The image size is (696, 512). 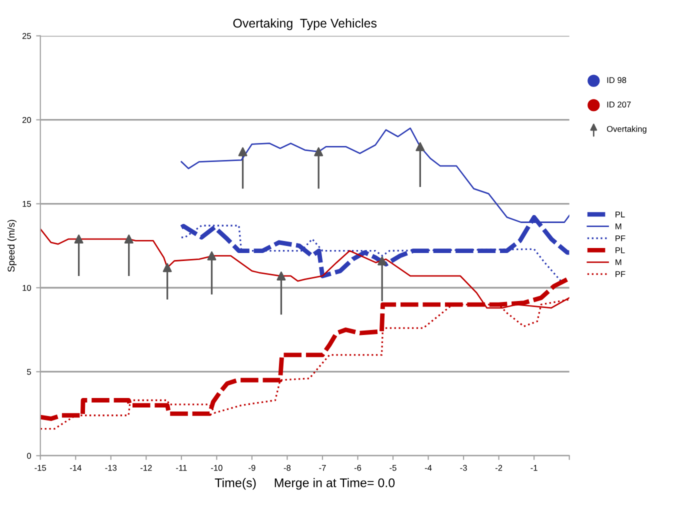 What do you see at coordinates (27, 120) in the screenshot?
I see `y-tick-label: 20` at bounding box center [27, 120].